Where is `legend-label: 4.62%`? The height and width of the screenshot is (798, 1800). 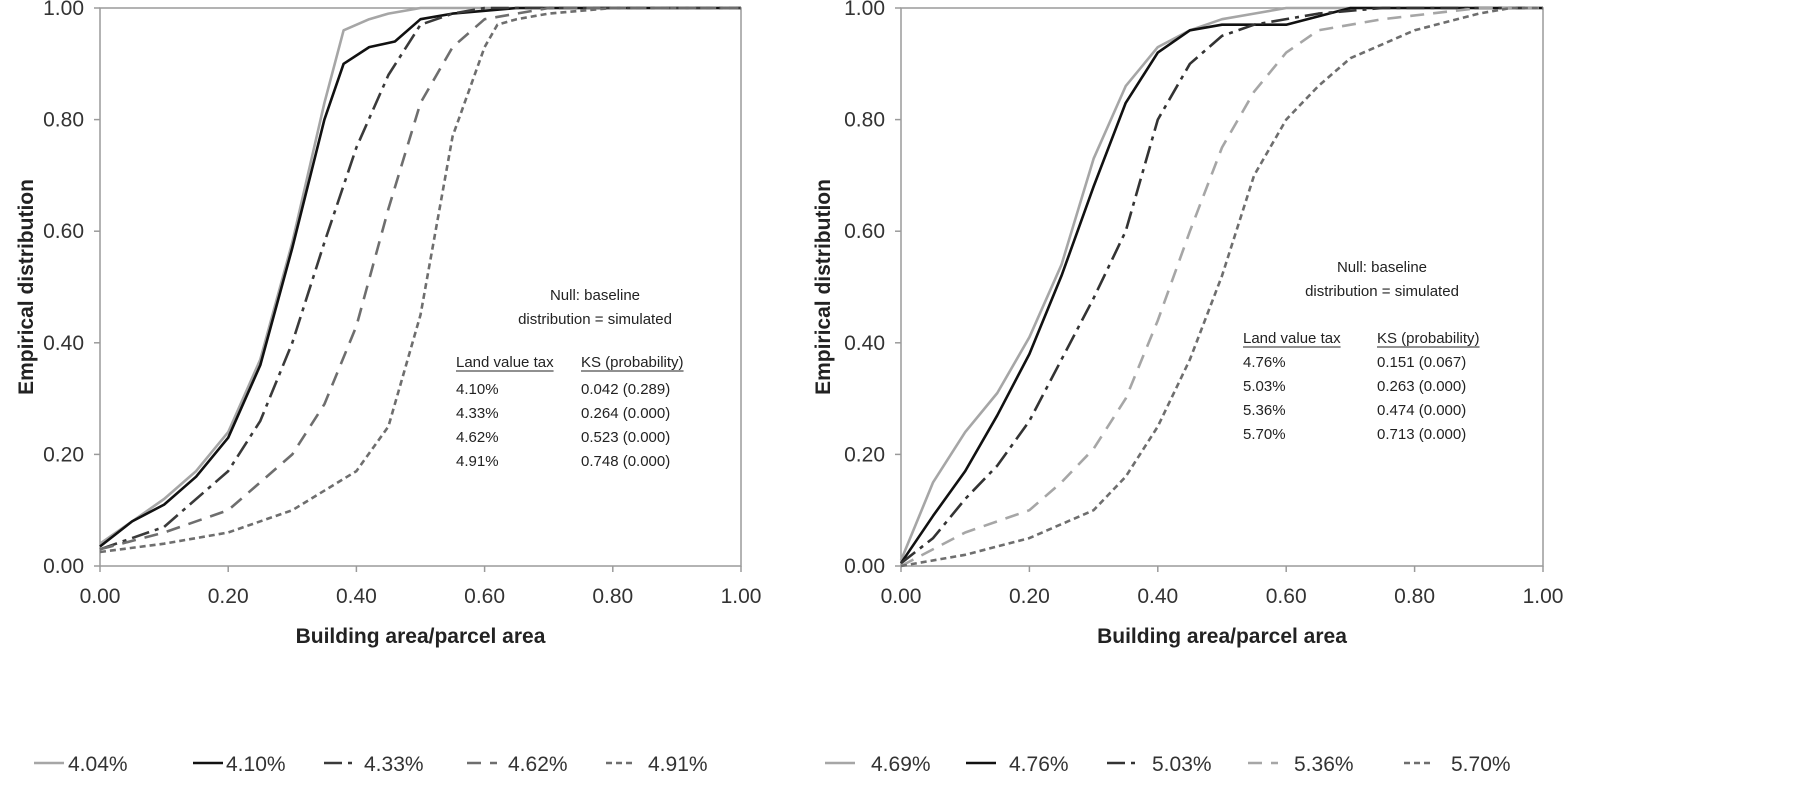 legend-label: 4.62% is located at coordinates (538, 764).